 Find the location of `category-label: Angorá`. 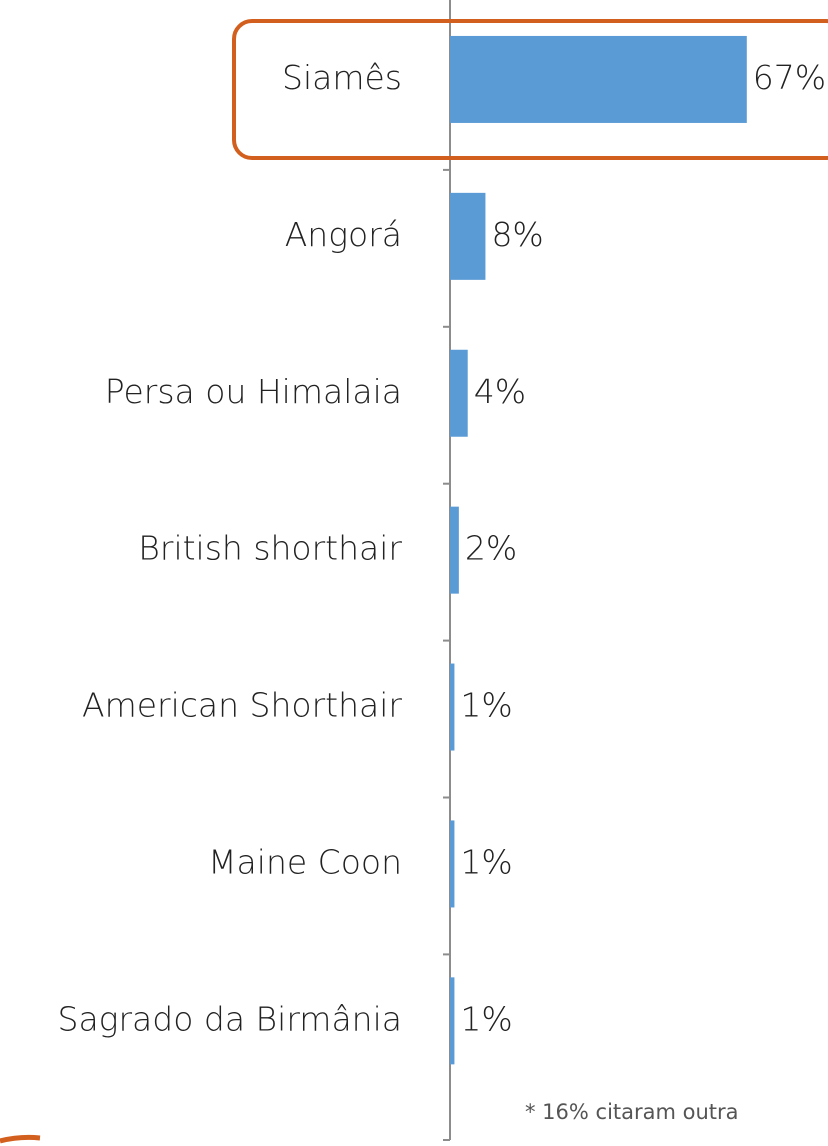

category-label: Angorá is located at coordinates (343, 234).